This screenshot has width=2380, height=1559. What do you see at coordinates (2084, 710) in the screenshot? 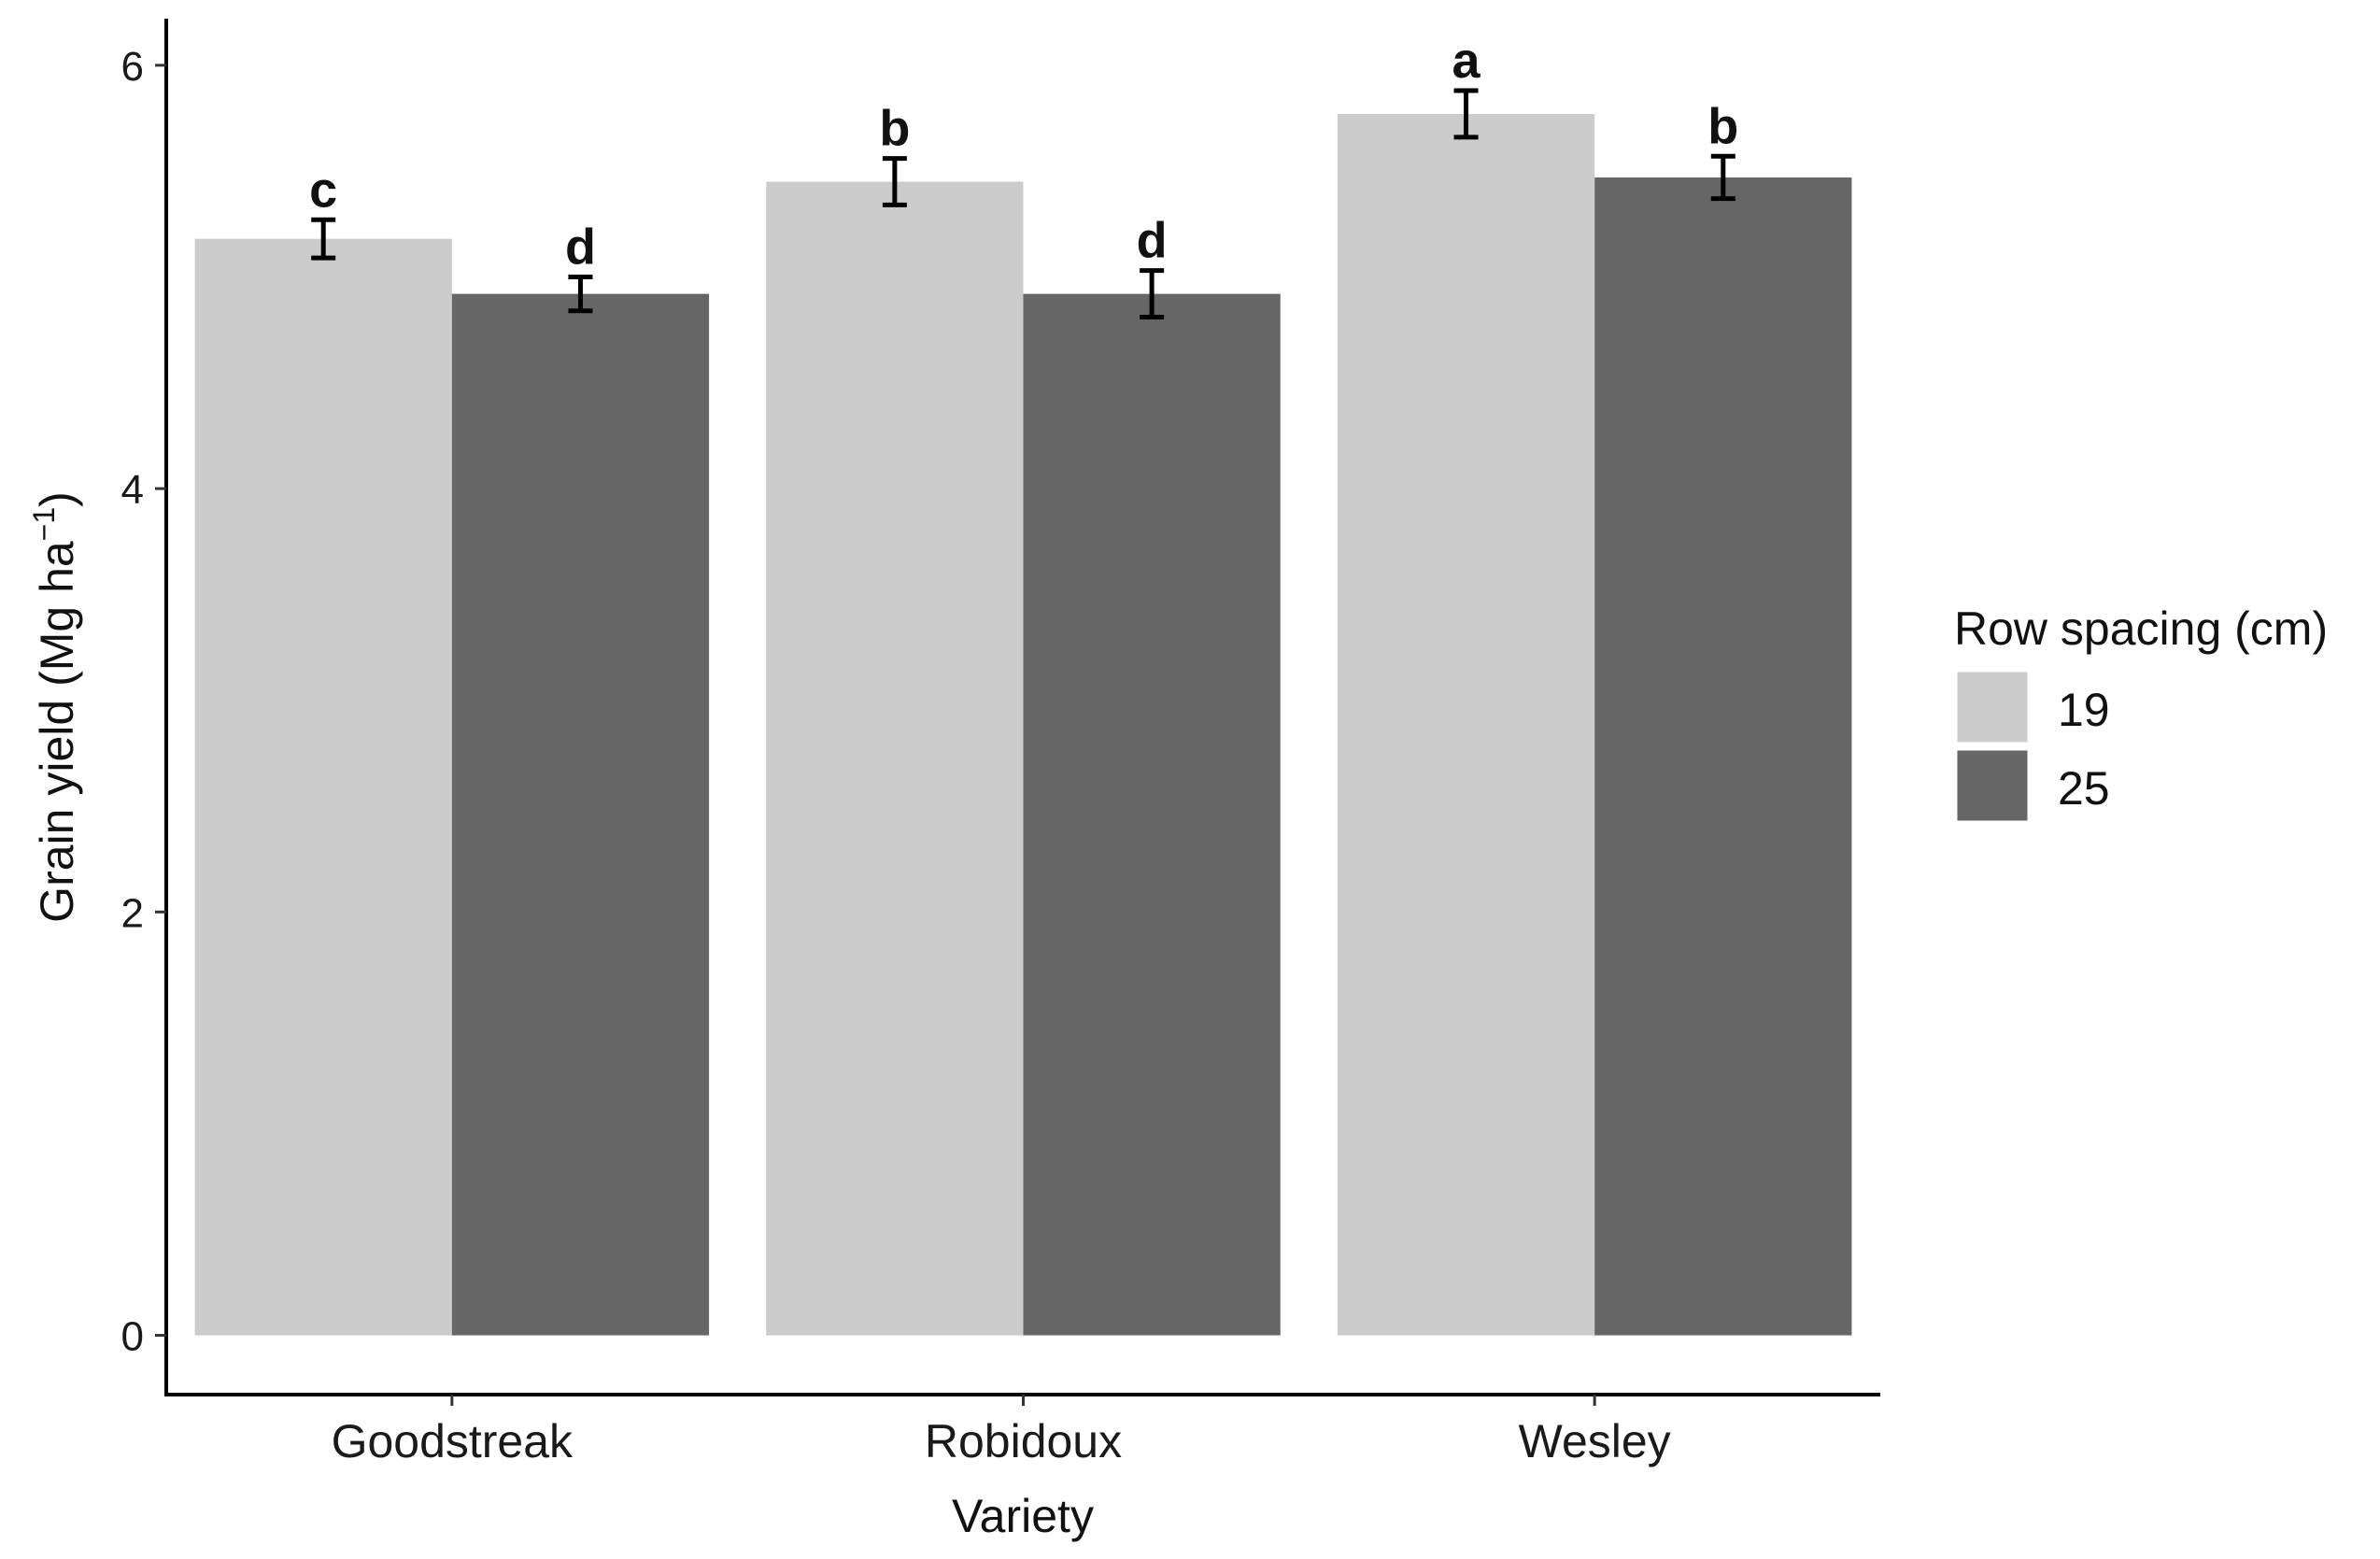
I see `legend-label-19: 19` at bounding box center [2084, 710].